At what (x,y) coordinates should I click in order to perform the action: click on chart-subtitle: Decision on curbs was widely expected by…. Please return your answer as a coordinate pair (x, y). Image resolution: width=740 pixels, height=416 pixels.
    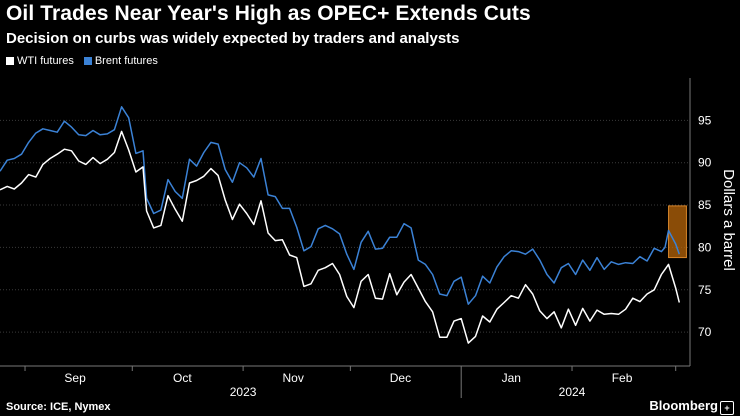
    Looking at the image, I should click on (233, 38).